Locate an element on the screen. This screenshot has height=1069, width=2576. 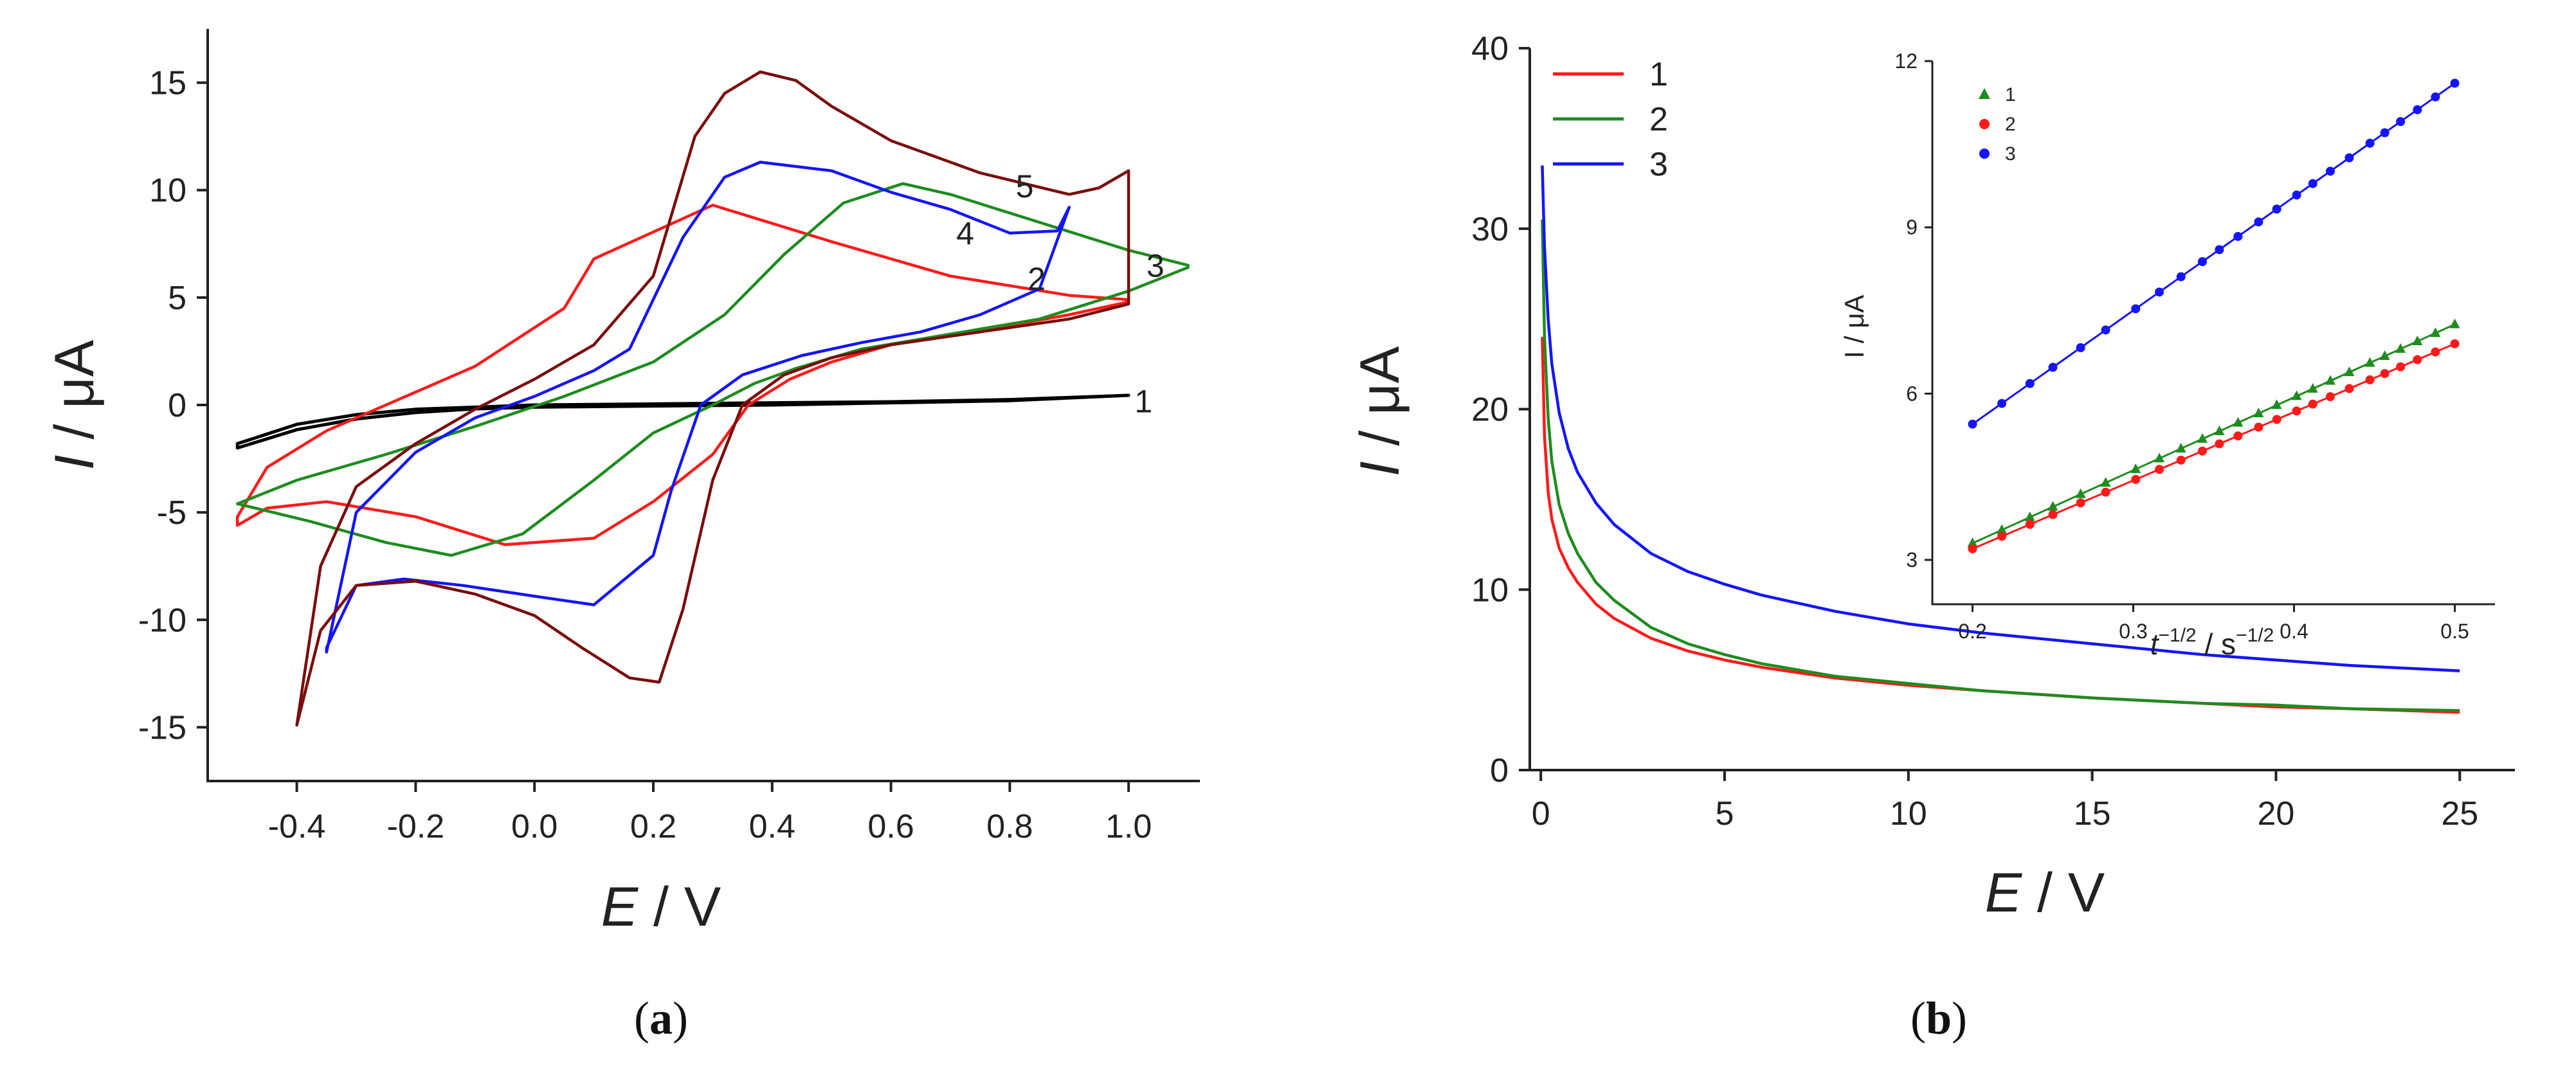
panel-b-xtick-label: 5 is located at coordinates (1725, 813).